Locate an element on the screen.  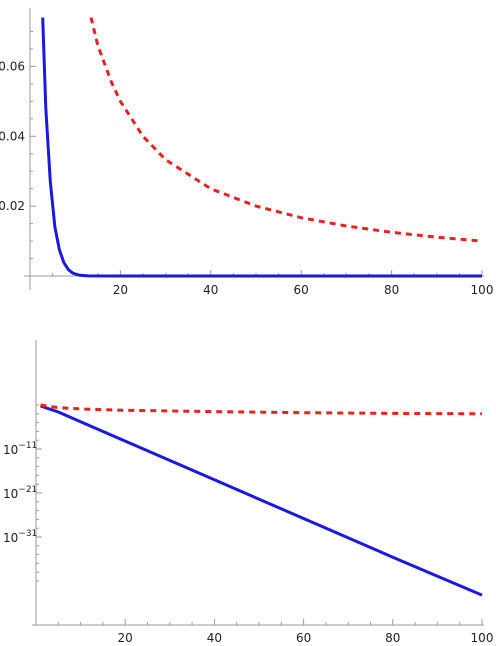
y-tick-label: 10−31 is located at coordinates (20, 537).